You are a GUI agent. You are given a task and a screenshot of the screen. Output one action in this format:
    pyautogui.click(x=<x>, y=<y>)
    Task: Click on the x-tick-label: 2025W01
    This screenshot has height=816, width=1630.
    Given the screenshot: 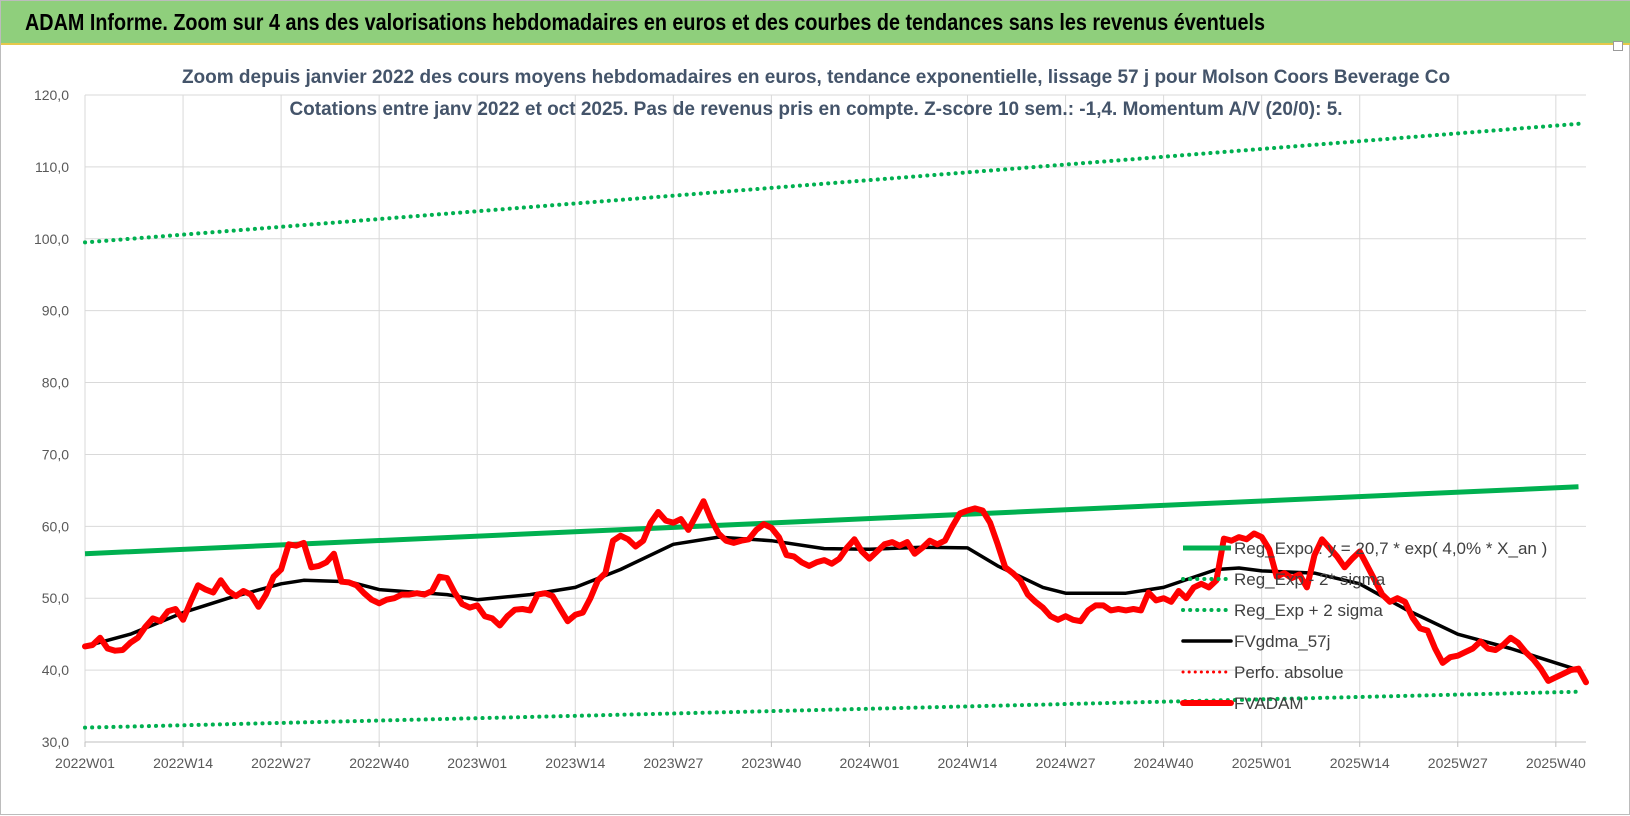 What is the action you would take?
    pyautogui.click(x=1262, y=763)
    